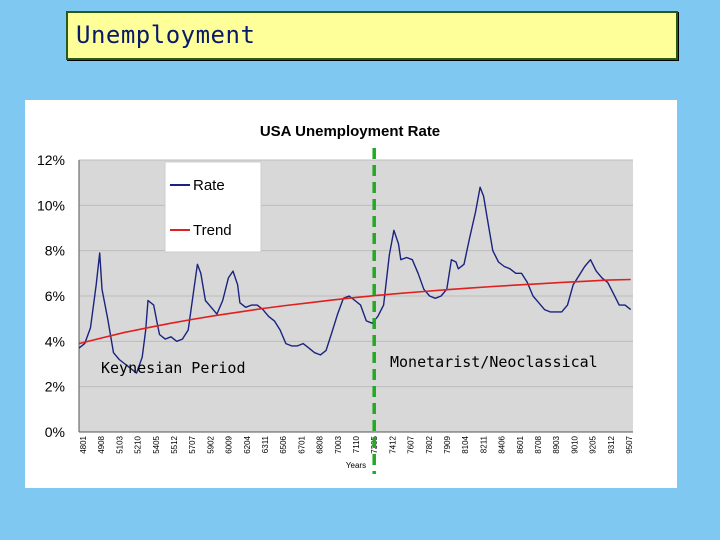 Image resolution: width=720 pixels, height=540 pixels. I want to click on x-tick-label: 7607, so click(411, 444).